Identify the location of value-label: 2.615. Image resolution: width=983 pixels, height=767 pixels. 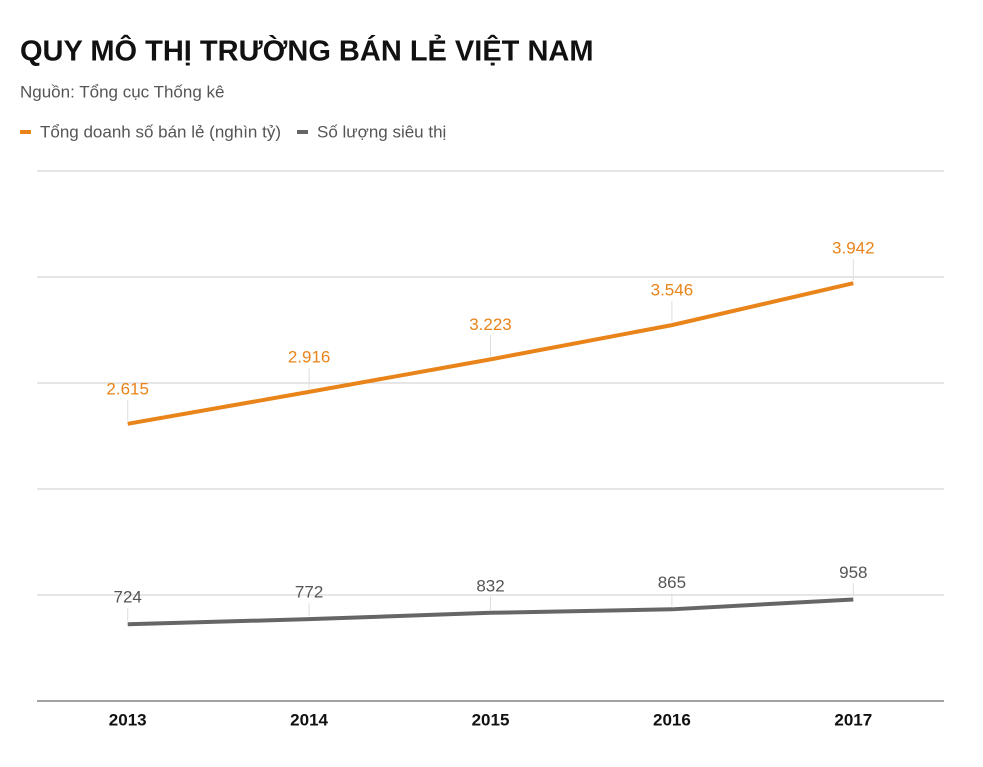
(127, 388).